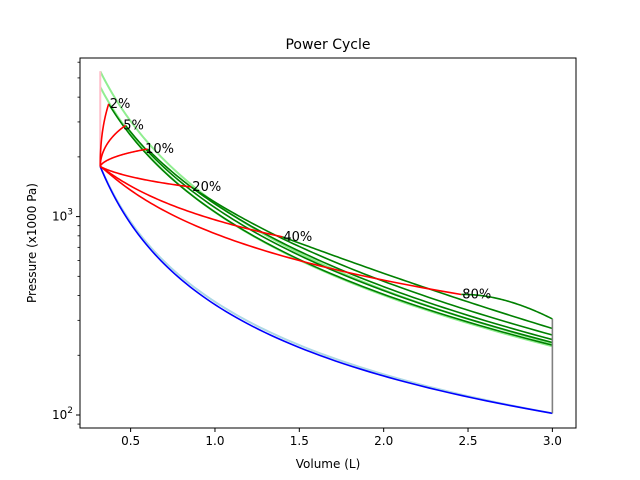 Image resolution: width=640 pixels, height=480 pixels. Describe the element at coordinates (383, 441) in the screenshot. I see `x-tick-label: 2.0` at that location.